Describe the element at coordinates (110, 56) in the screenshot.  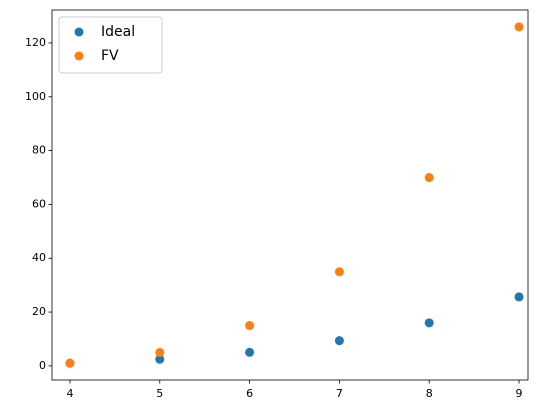
I see `legend-label: FV` at that location.